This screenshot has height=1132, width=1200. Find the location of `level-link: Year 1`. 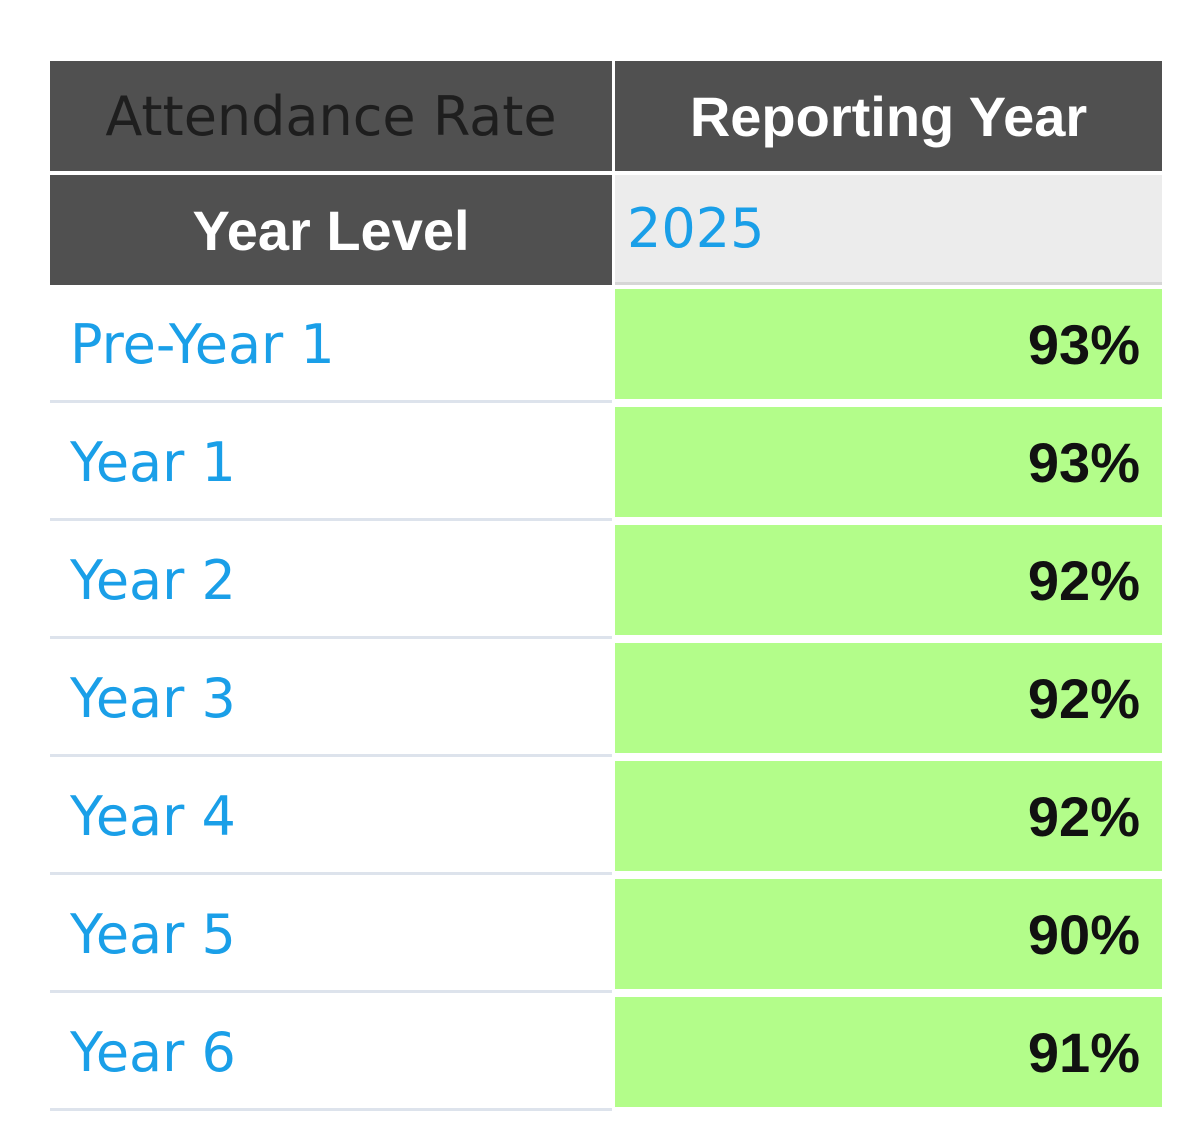

level-link: Year 1 is located at coordinates (153, 462).